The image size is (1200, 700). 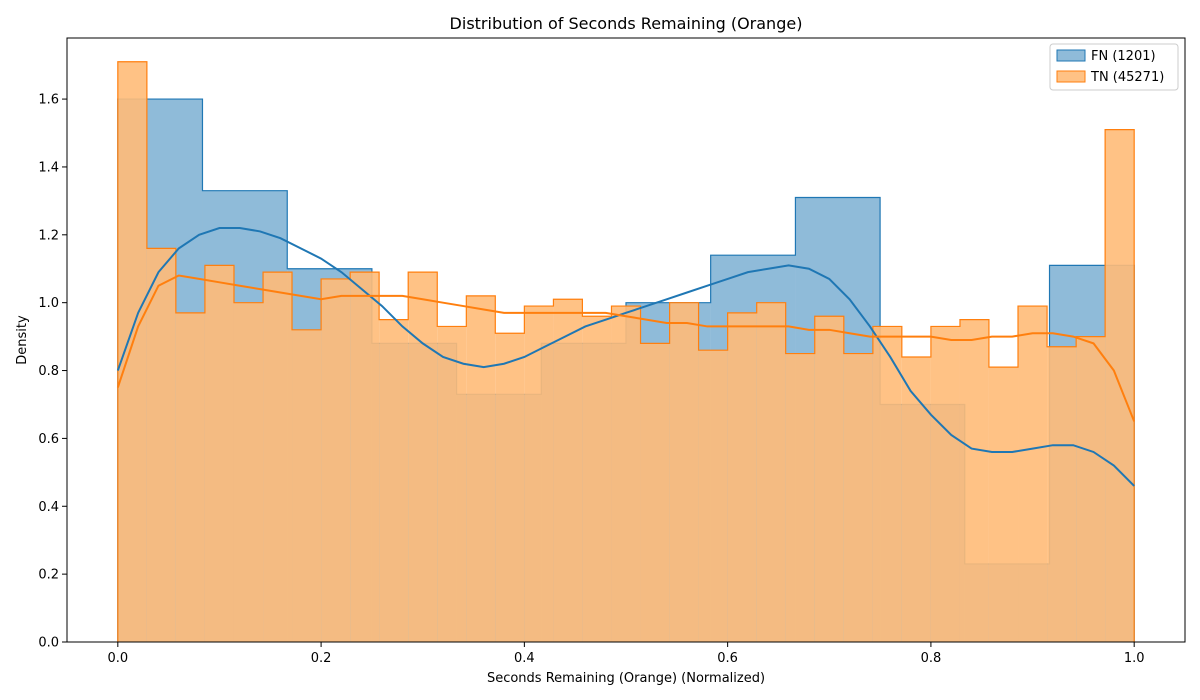 I want to click on y-tick-label: 1.6, so click(x=48, y=100).